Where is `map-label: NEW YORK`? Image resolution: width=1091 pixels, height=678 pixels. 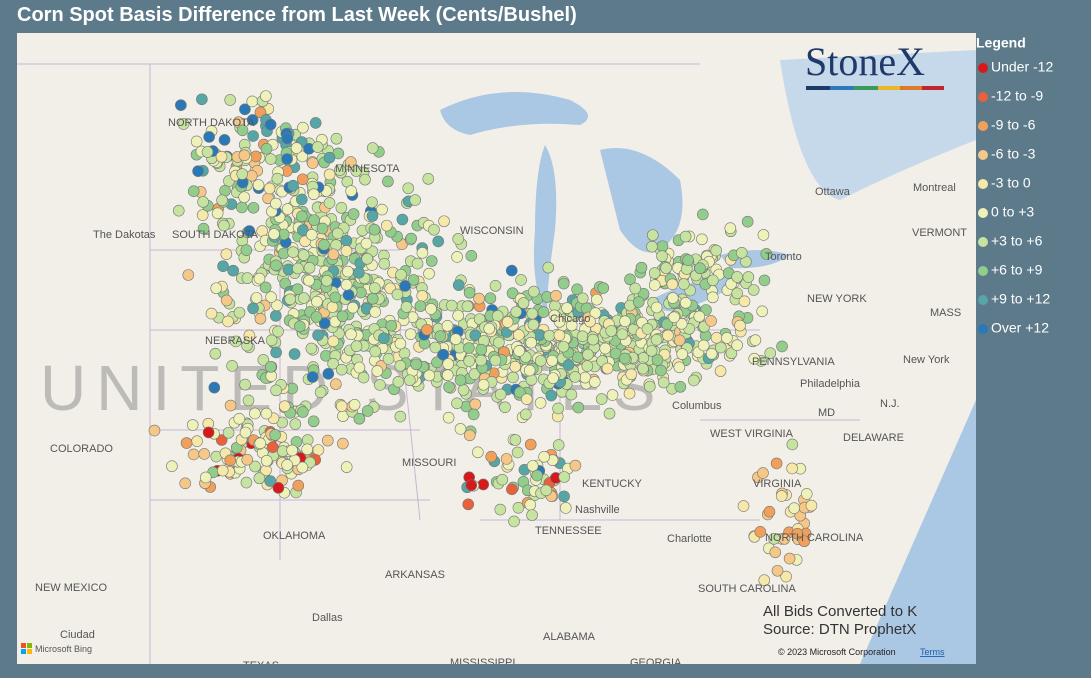
map-label: NEW YORK is located at coordinates (837, 299).